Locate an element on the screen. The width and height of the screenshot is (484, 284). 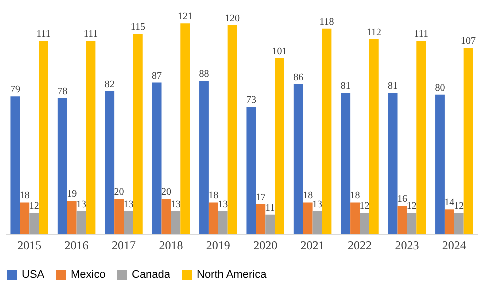
data-label: 121 is located at coordinates (185, 17).